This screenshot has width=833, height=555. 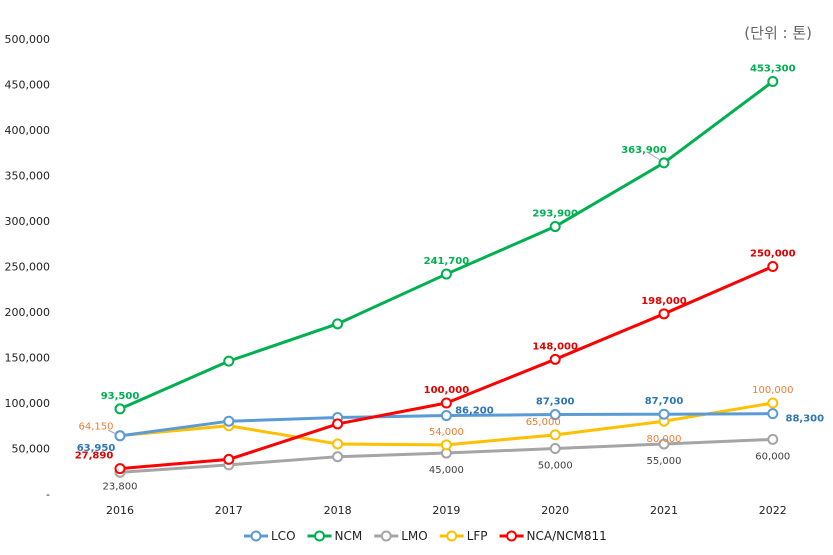 I want to click on data-label-nca-ncm811: 148,000, so click(x=555, y=346).